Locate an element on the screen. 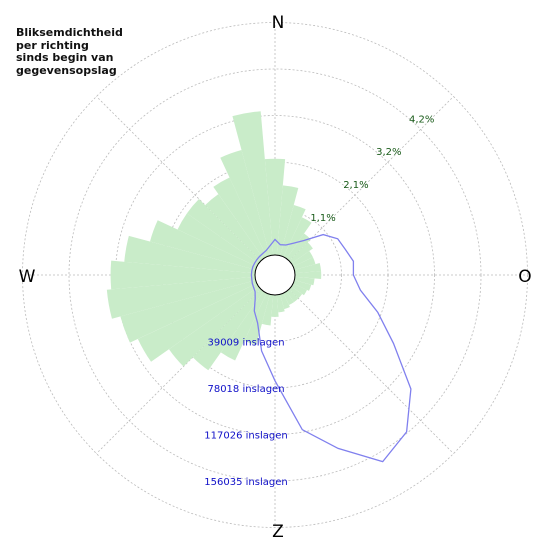  compass-west: W is located at coordinates (27, 277).